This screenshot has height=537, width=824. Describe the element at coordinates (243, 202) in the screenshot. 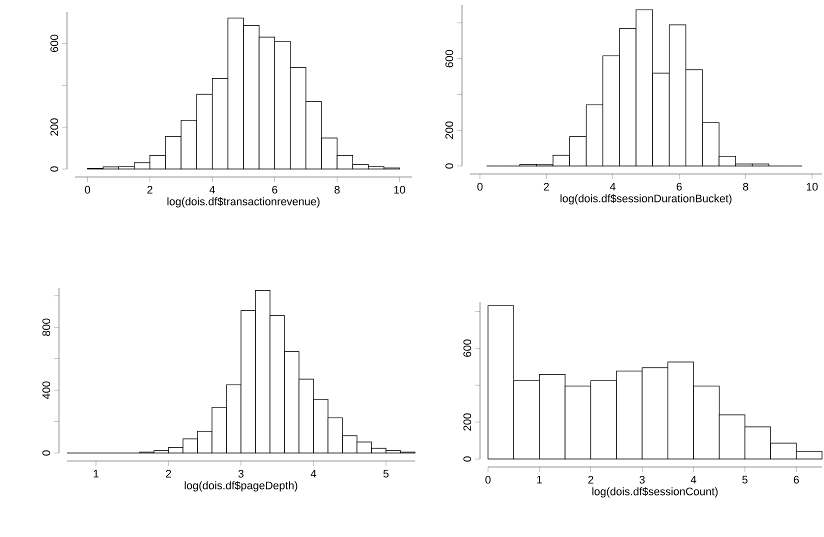

I see `x-axis-title: log(dois.df$transactionrevenue)` at that location.